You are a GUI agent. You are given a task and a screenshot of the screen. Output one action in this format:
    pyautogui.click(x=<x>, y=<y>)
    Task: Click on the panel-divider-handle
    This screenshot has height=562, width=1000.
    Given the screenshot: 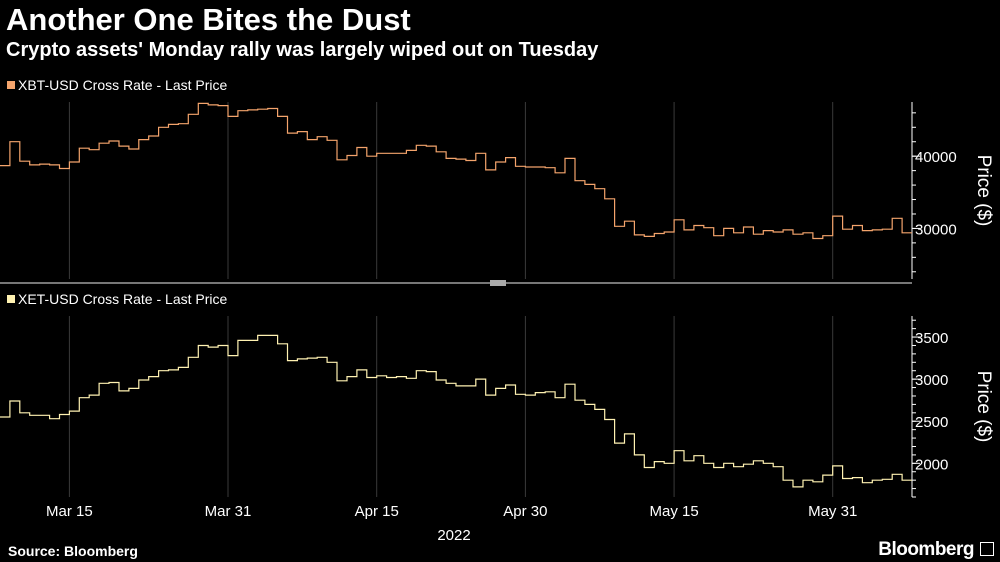 What is the action you would take?
    pyautogui.click(x=498, y=283)
    